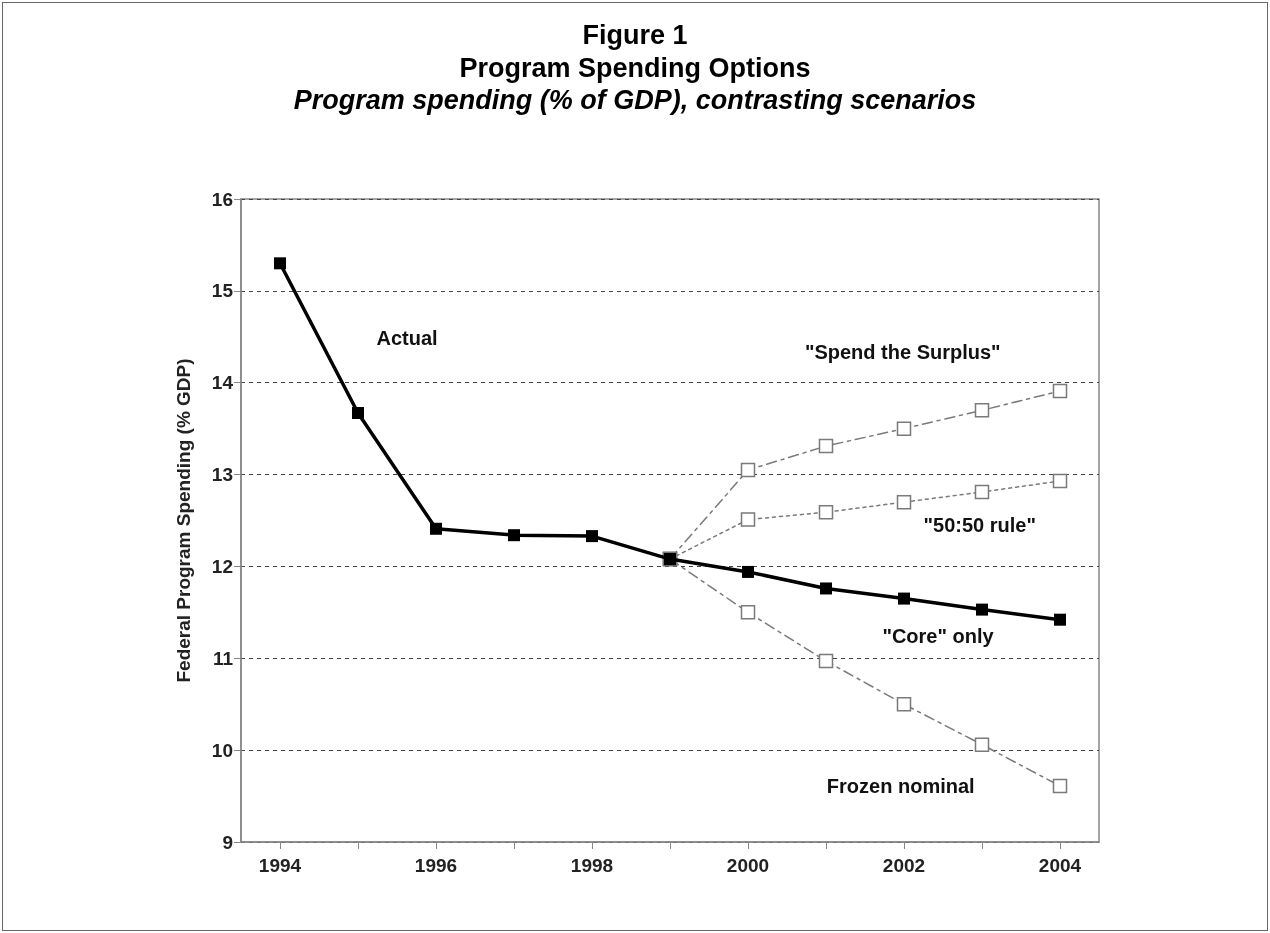  What do you see at coordinates (222, 566) in the screenshot?
I see `y-tick-label: 12` at bounding box center [222, 566].